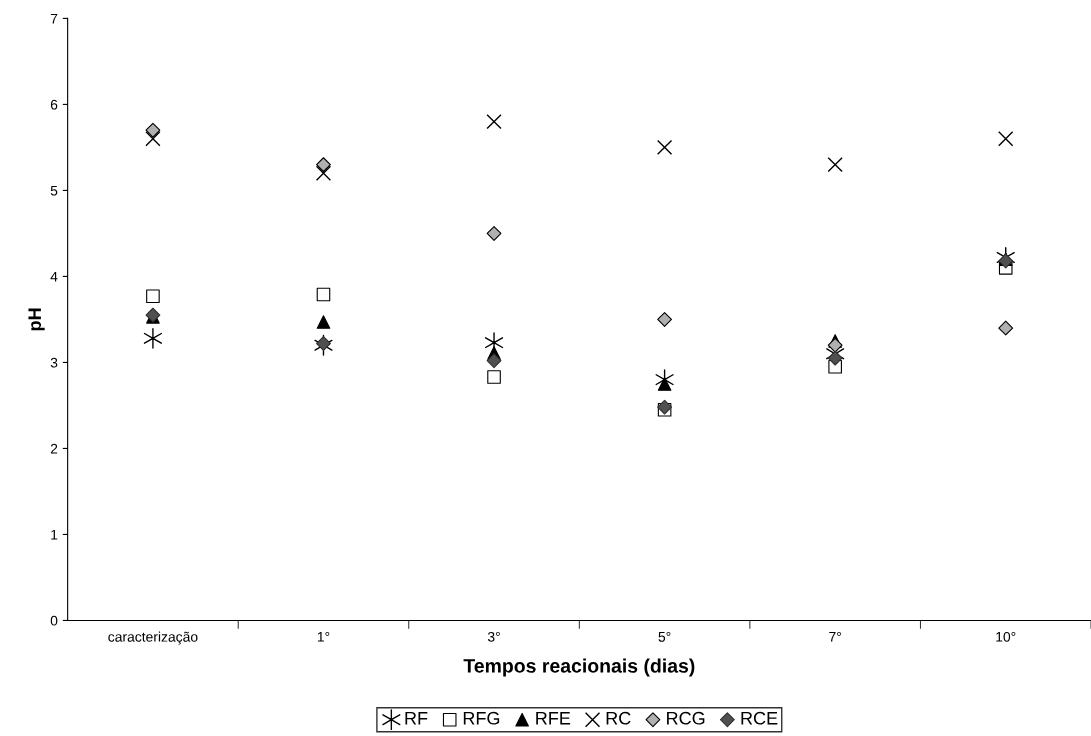  What do you see at coordinates (54, 18) in the screenshot?
I see `y-tick-label: 7` at bounding box center [54, 18].